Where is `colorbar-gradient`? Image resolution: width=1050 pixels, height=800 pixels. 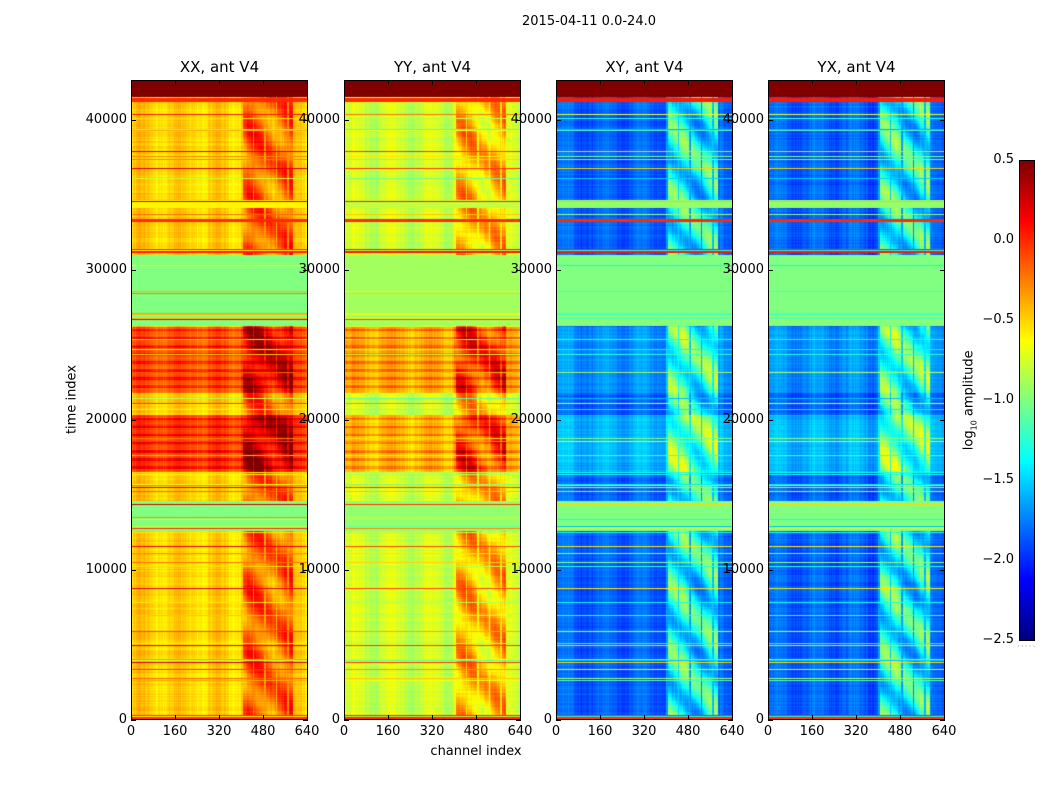
colorbar-gradient is located at coordinates (1027, 400).